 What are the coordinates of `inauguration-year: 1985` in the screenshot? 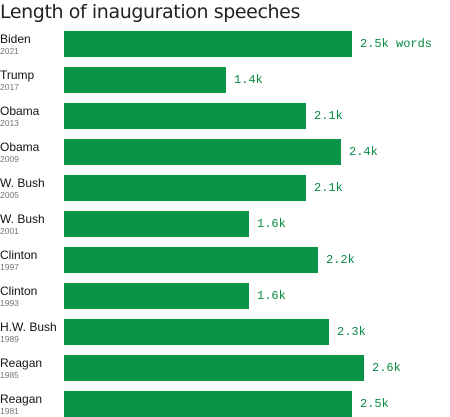 It's located at (9, 375).